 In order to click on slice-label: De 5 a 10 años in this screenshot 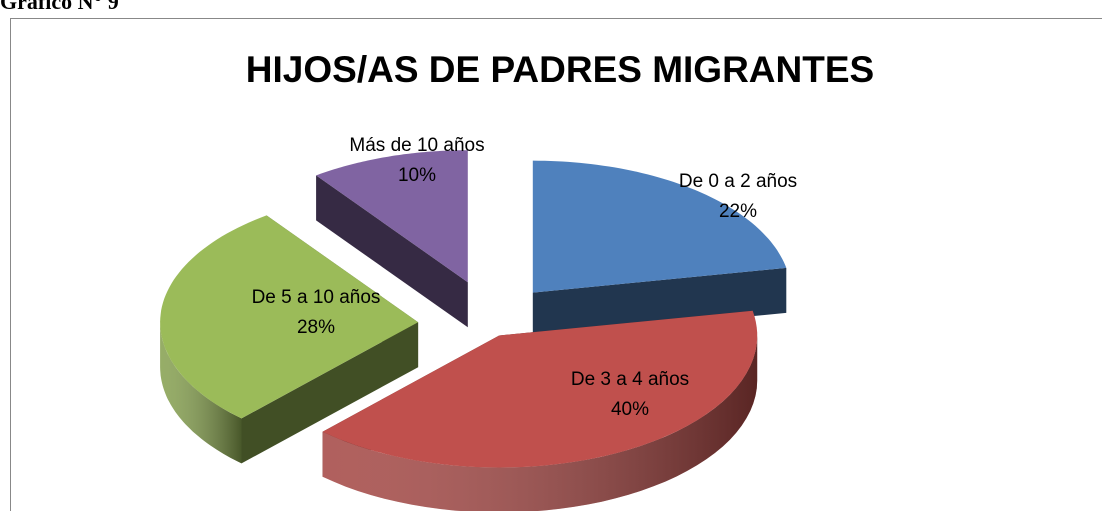, I will do `click(316, 297)`.